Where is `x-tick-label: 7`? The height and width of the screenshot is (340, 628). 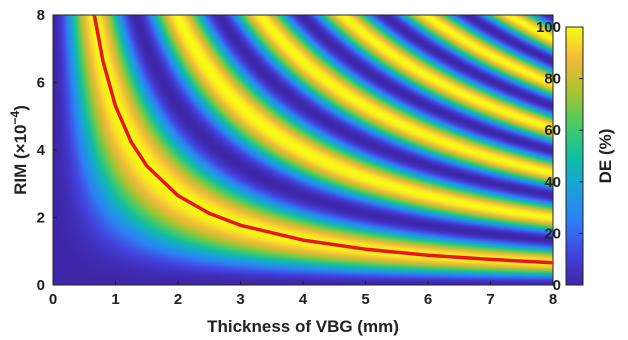
x-tick-label: 7 is located at coordinates (490, 299).